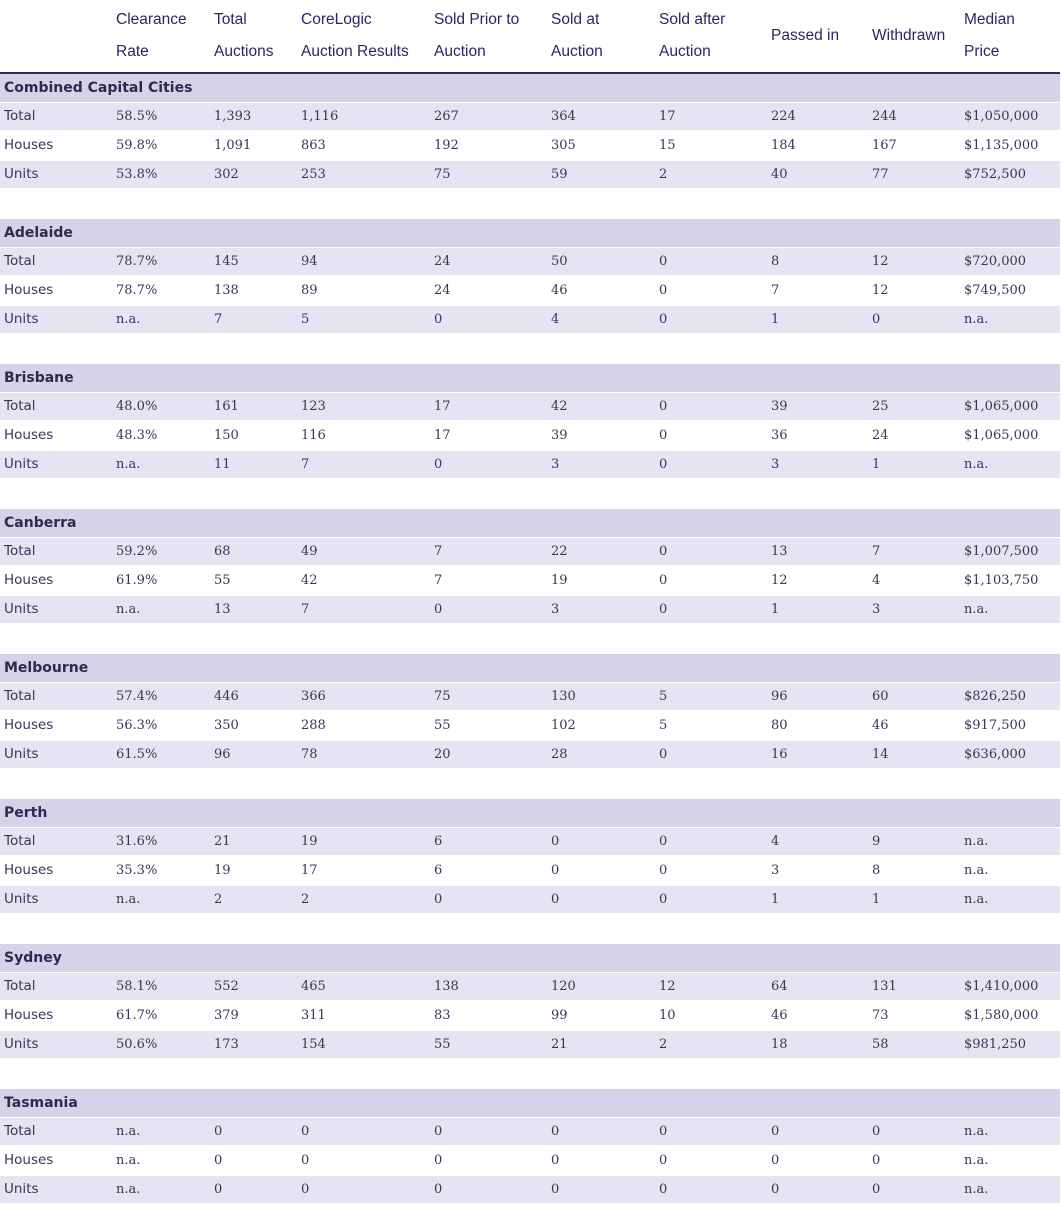 This screenshot has height=1206, width=1062. What do you see at coordinates (563, 116) in the screenshot?
I see `table-cell: 364` at bounding box center [563, 116].